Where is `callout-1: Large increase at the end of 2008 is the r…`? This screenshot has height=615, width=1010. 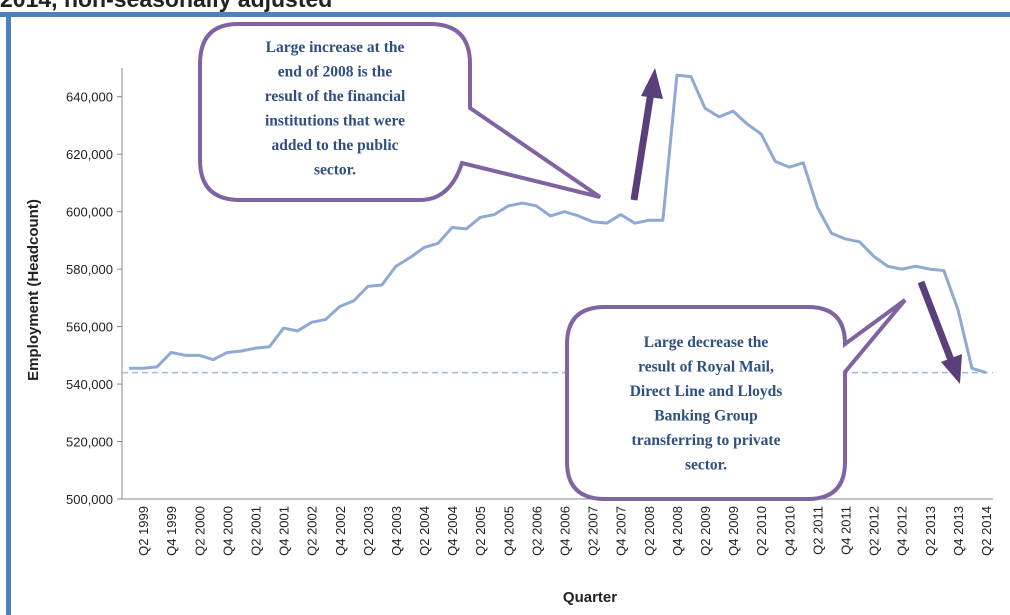
callout-1: Large increase at the end of 2008 is the r… is located at coordinates (400, 112).